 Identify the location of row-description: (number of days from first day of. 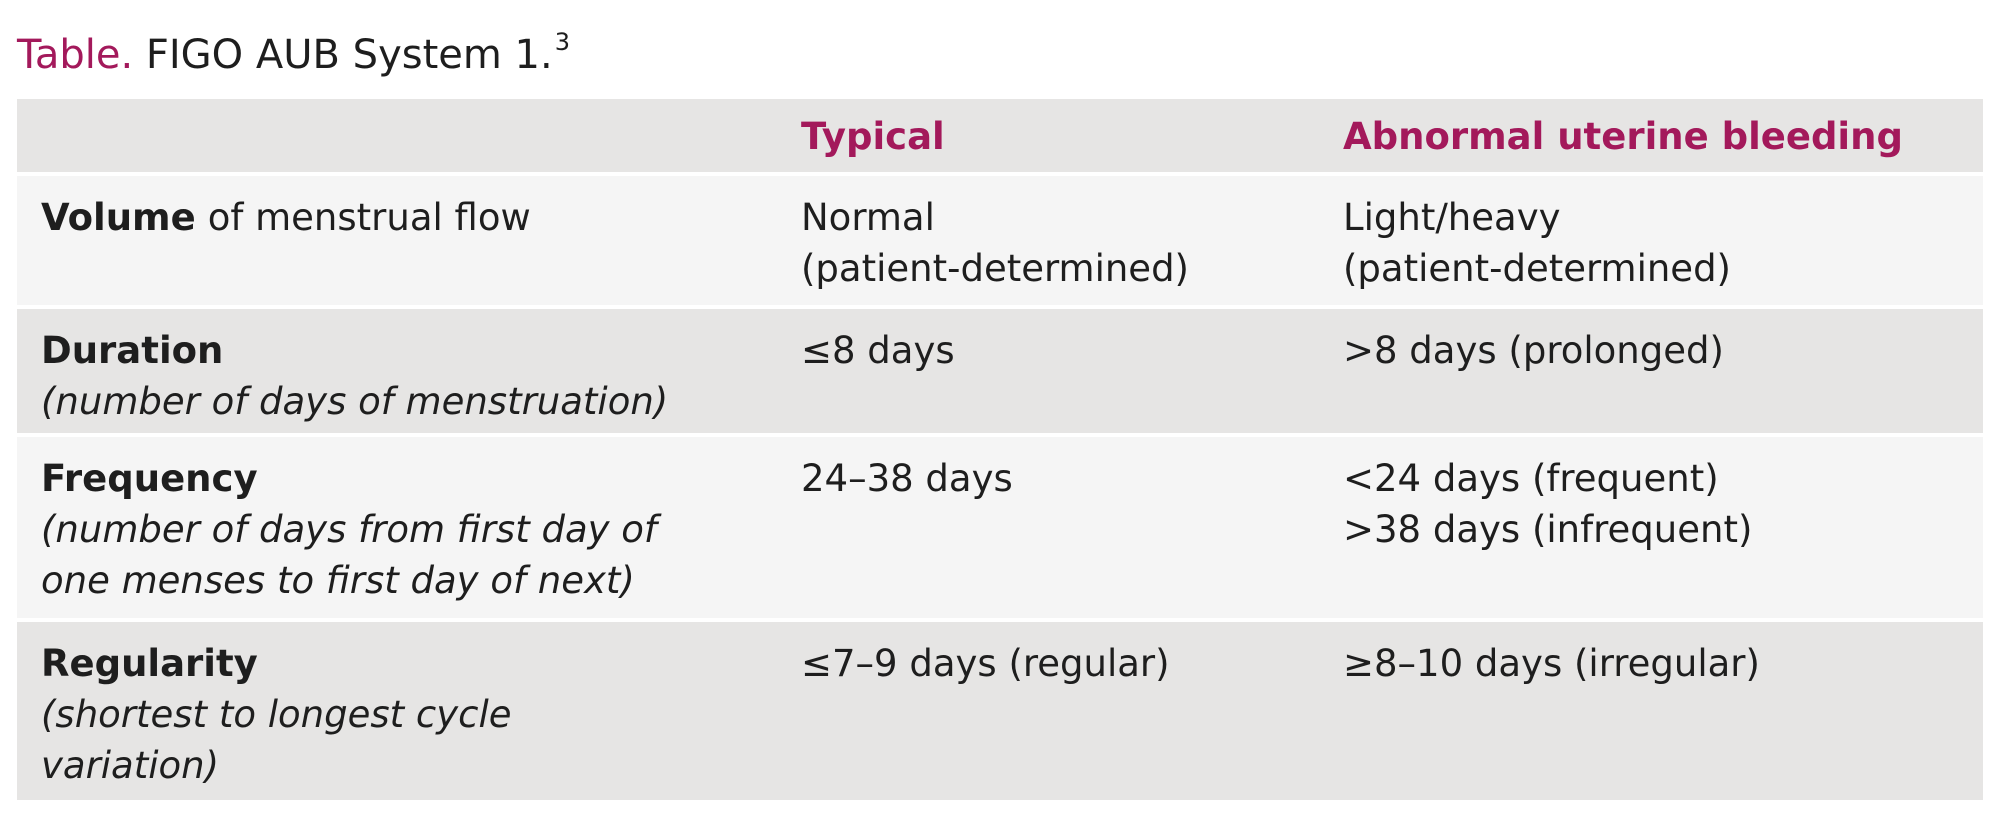
(349, 529).